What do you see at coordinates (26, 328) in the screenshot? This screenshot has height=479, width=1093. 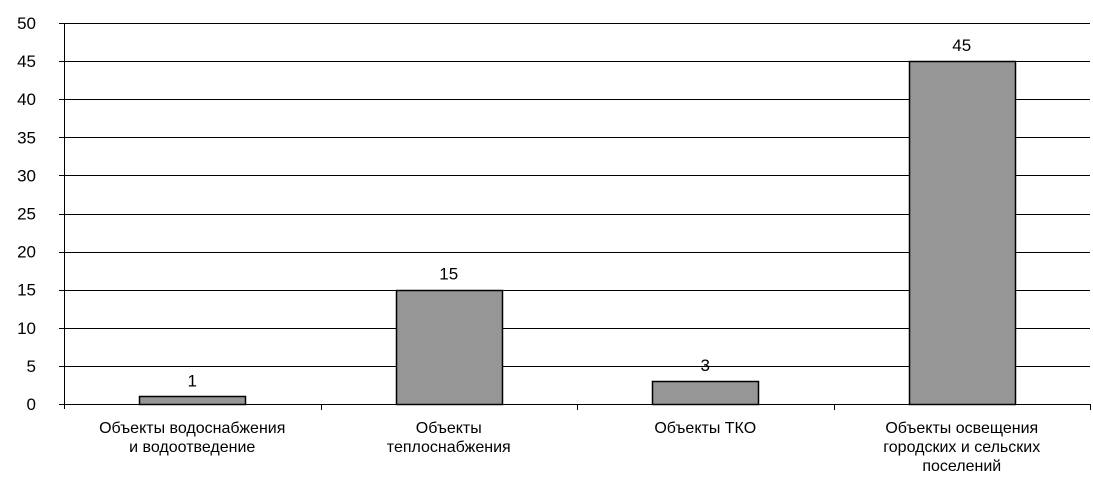 I see `y-tick-label: 10` at bounding box center [26, 328].